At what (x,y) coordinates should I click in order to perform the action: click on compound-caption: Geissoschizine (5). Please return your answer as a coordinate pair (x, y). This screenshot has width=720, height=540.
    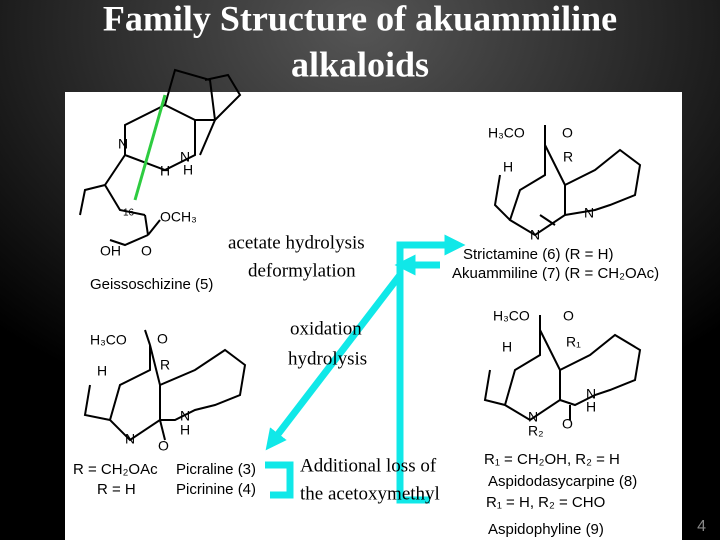
    Looking at the image, I should click on (151, 284).